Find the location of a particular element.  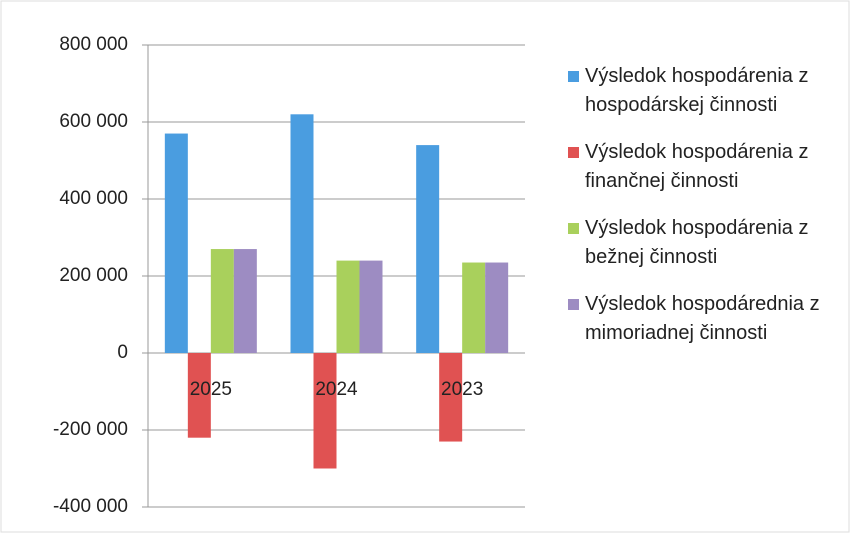

y-tick-label: 600 000 is located at coordinates (93, 121).